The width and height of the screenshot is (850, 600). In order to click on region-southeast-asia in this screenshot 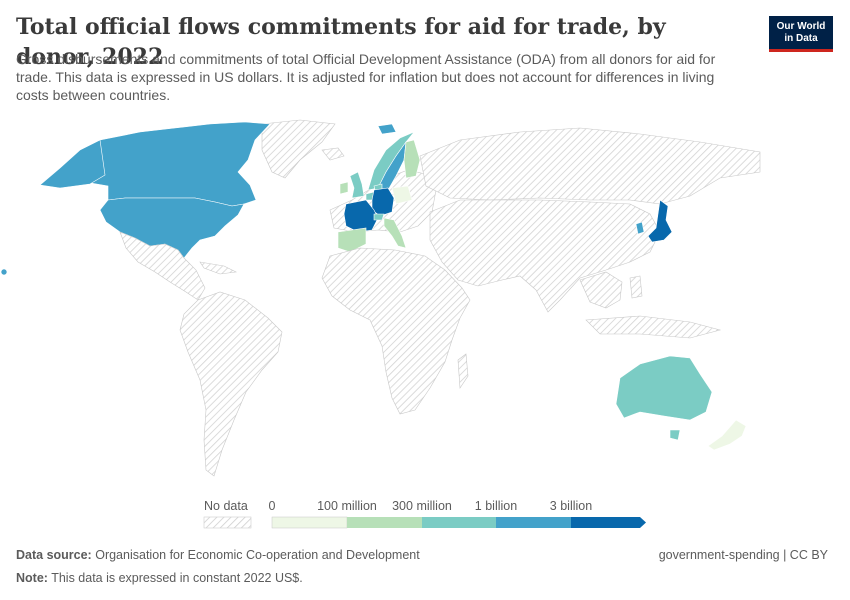, I will do `click(601, 290)`.